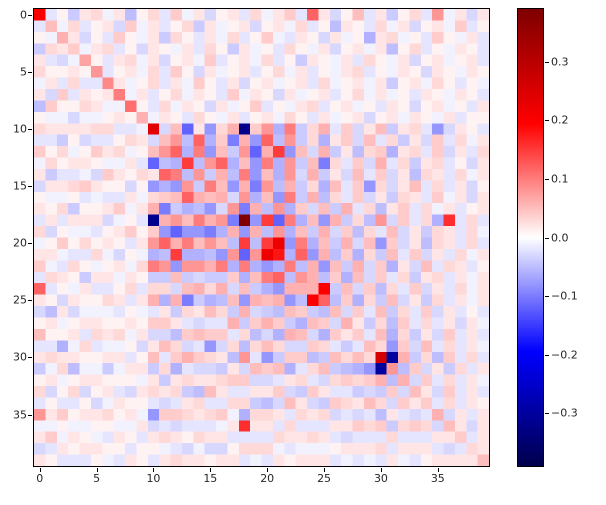 This screenshot has height=505, width=606. Describe the element at coordinates (40, 478) in the screenshot. I see `x-tick-label: 0` at that location.